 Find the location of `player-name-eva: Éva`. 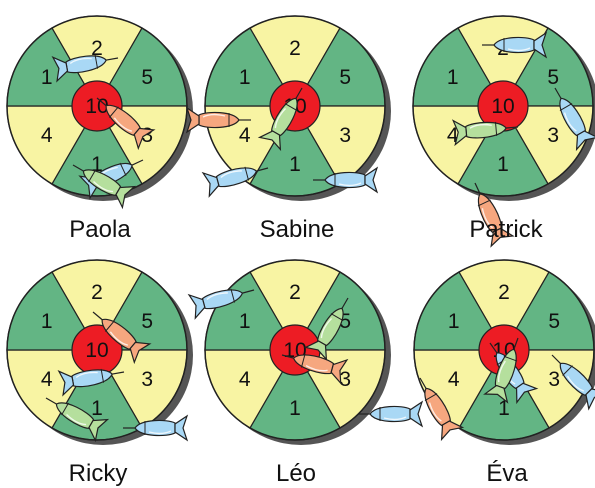

player-name-eva: Éva is located at coordinates (507, 473).